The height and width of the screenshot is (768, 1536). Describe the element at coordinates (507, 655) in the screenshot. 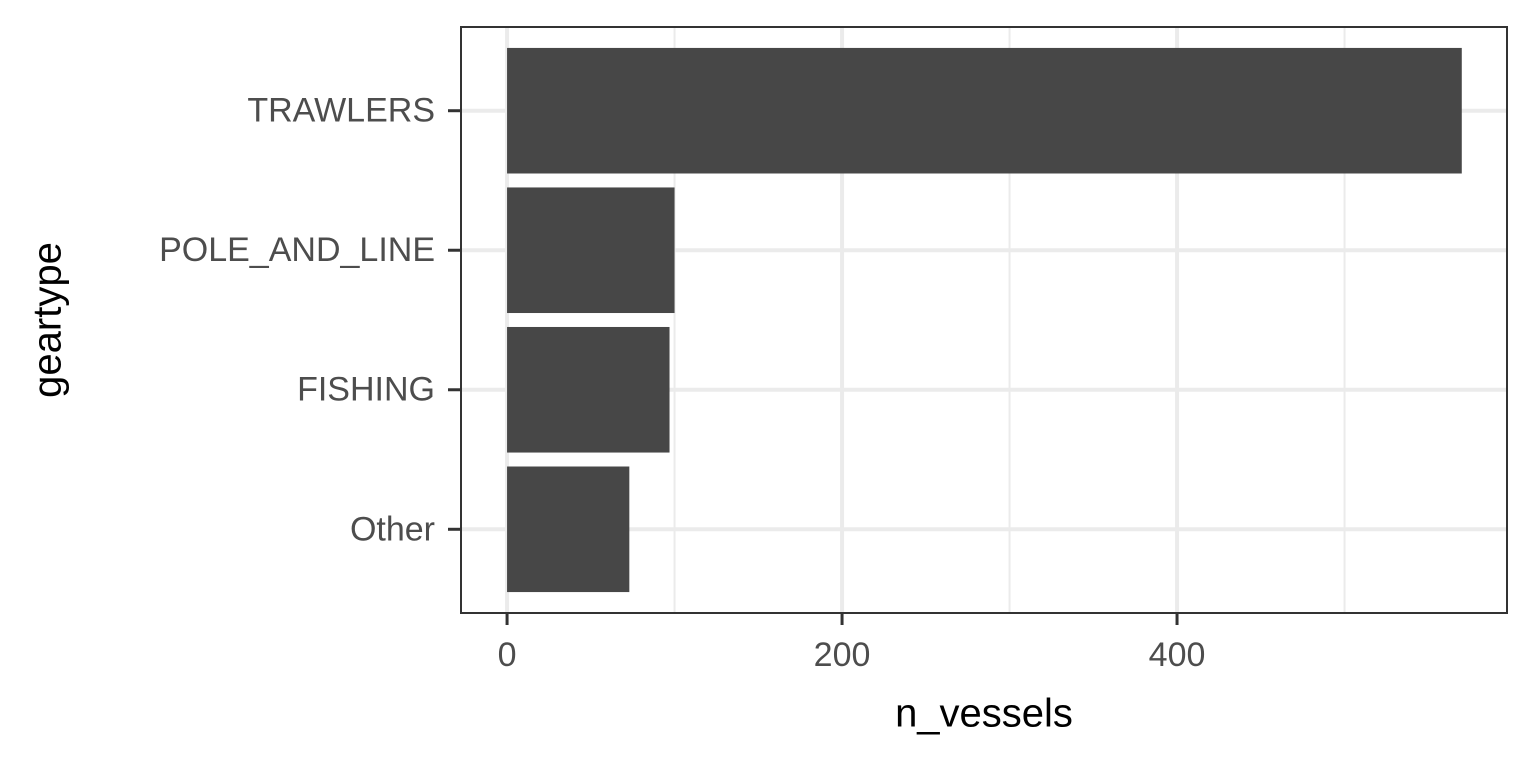

I see `x-tick-label: 0` at that location.